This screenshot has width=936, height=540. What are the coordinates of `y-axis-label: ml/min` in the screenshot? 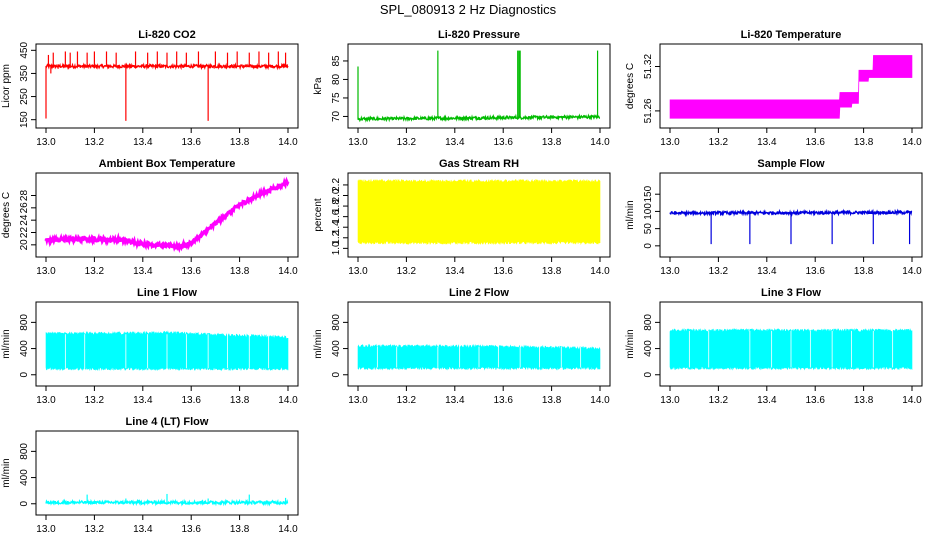 It's located at (6, 472).